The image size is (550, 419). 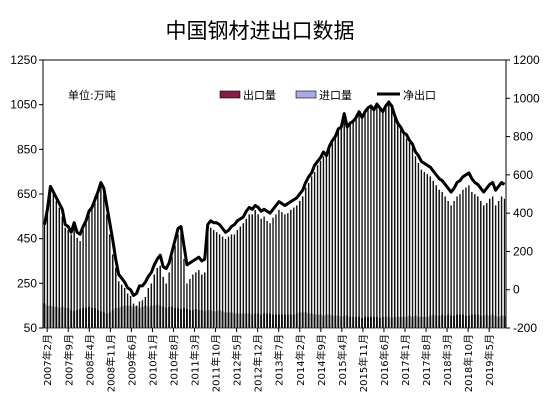 I want to click on right-tick-label: 800, so click(x=523, y=137).